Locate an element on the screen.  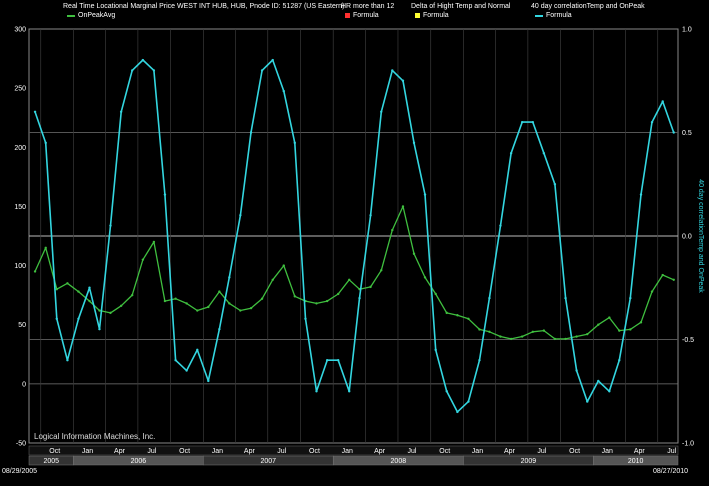
legend-corr-title: 40 day correlationTemp and OnPeak is located at coordinates (588, 6).